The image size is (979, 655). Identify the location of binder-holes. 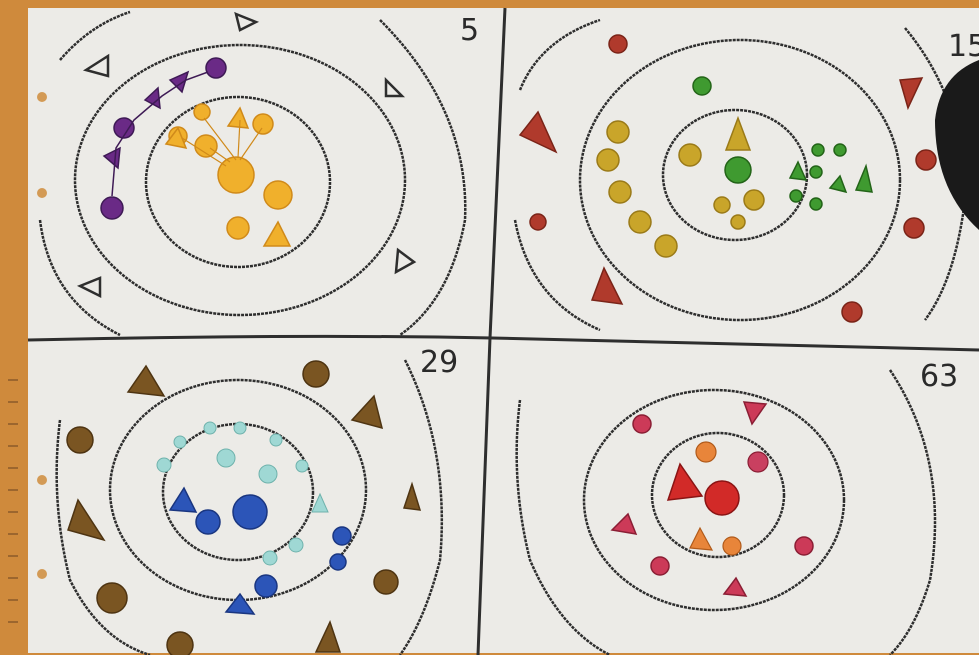
(42, 335).